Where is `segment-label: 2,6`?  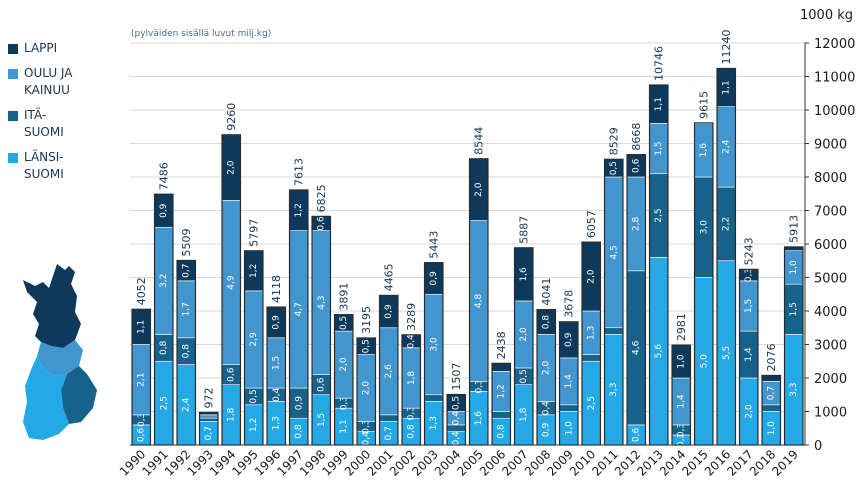
segment-label: 2,6 is located at coordinates (389, 371).